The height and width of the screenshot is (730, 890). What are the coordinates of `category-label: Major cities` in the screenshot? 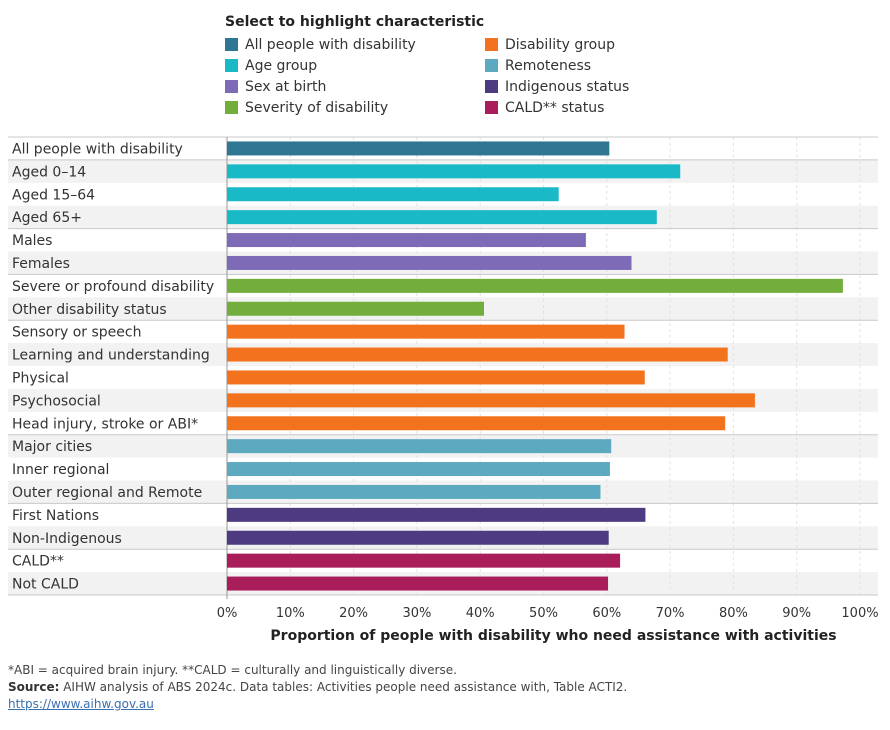 It's located at (52, 447).